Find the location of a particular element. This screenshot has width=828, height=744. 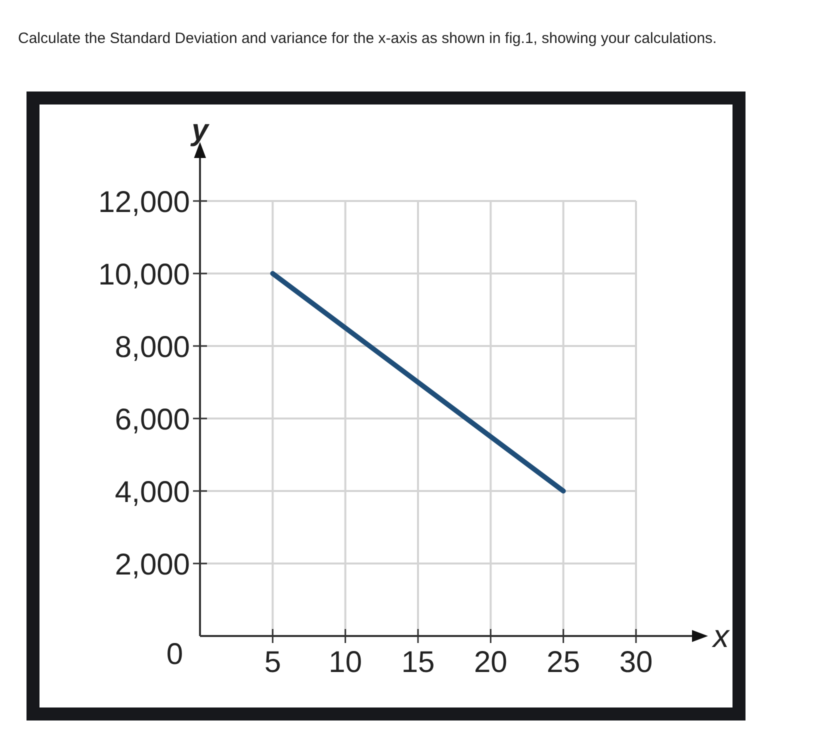

x-tick-label: 25 is located at coordinates (563, 662).